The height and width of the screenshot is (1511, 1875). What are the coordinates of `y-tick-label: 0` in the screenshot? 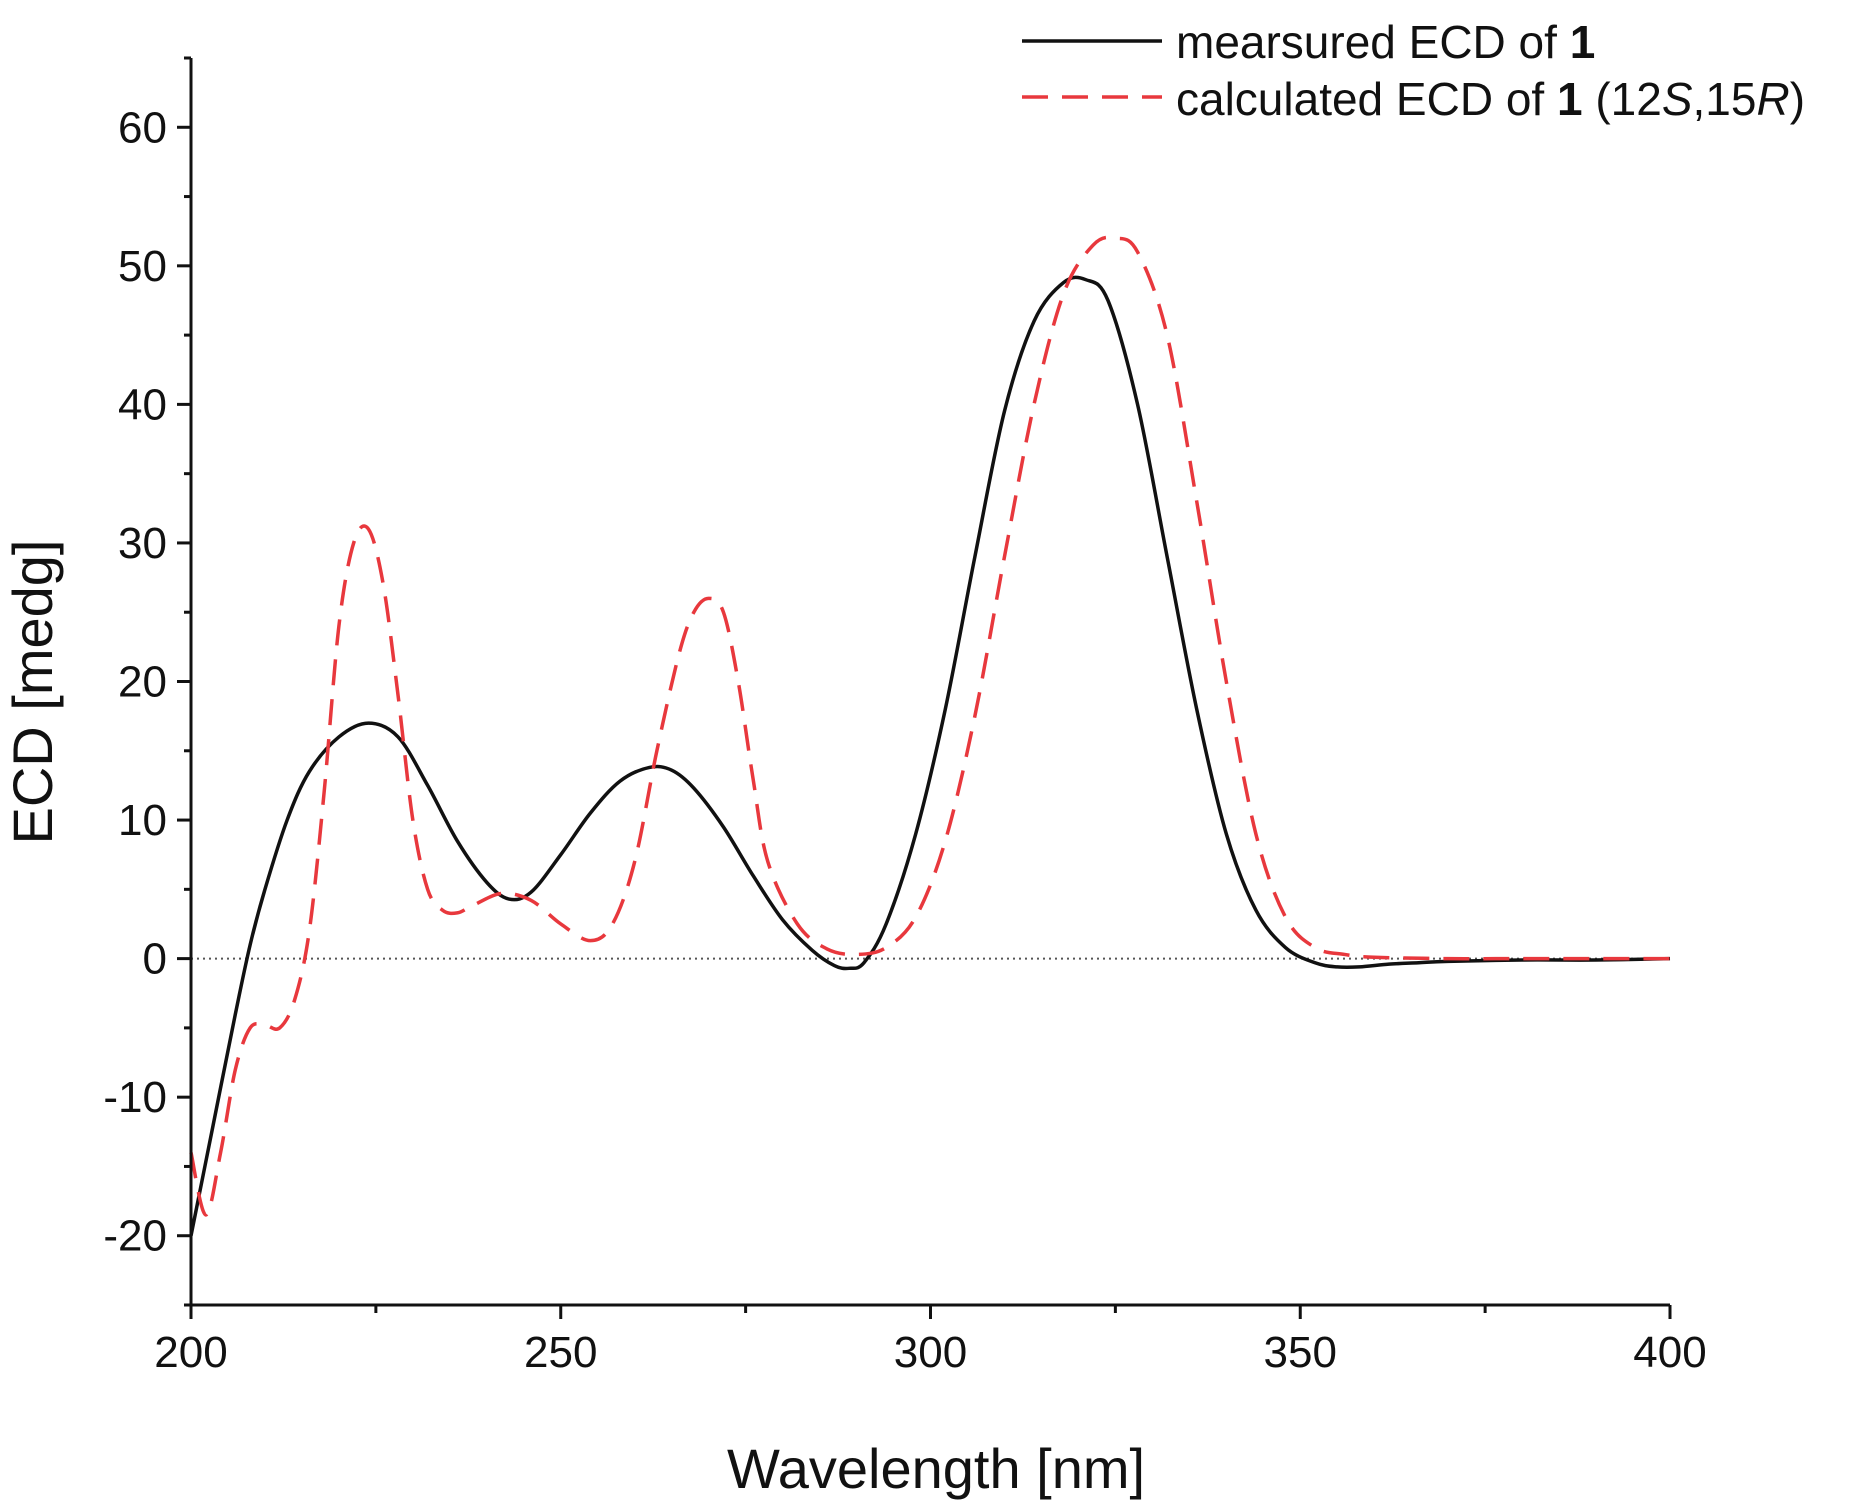 It's located at (155, 959).